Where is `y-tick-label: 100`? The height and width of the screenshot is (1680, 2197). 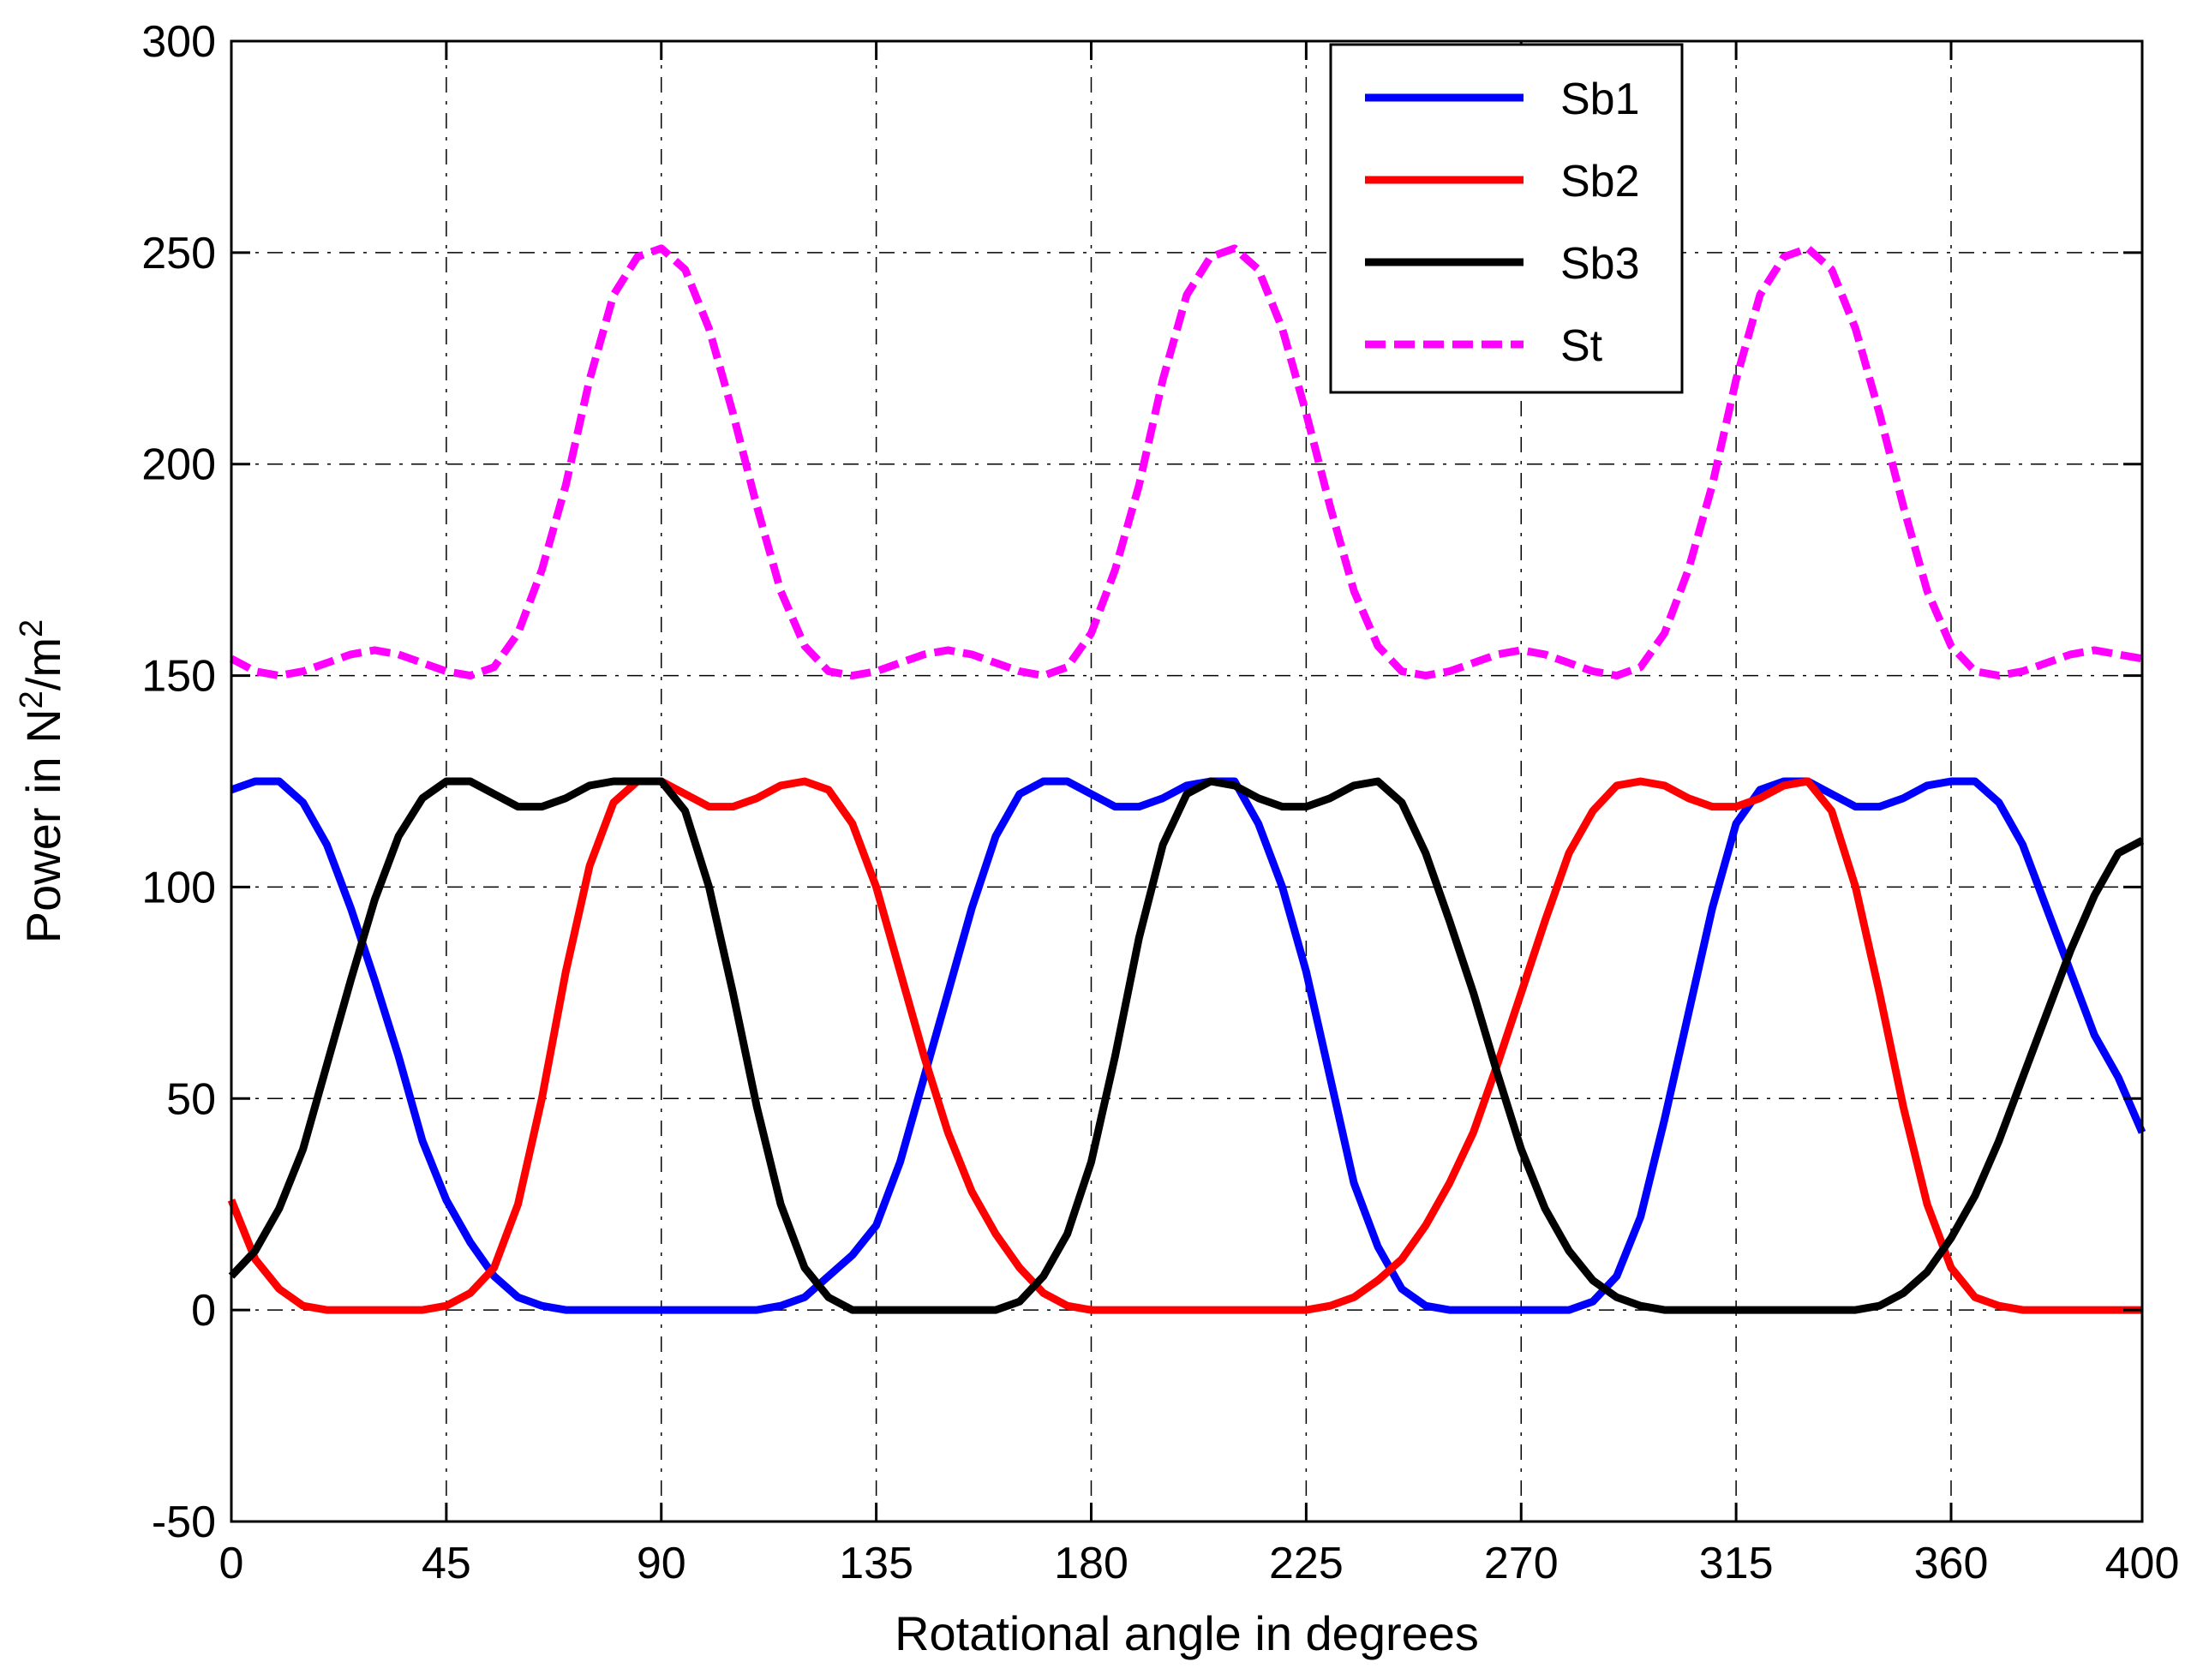 y-tick-label: 100 is located at coordinates (178, 888).